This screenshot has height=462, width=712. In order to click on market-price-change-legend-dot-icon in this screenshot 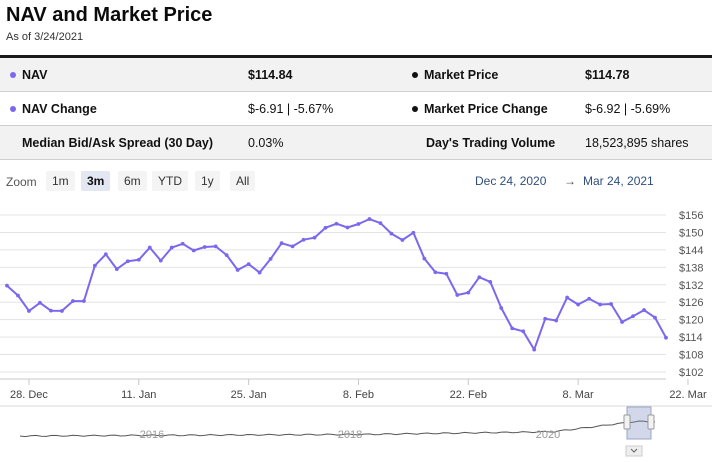, I will do `click(415, 108)`.